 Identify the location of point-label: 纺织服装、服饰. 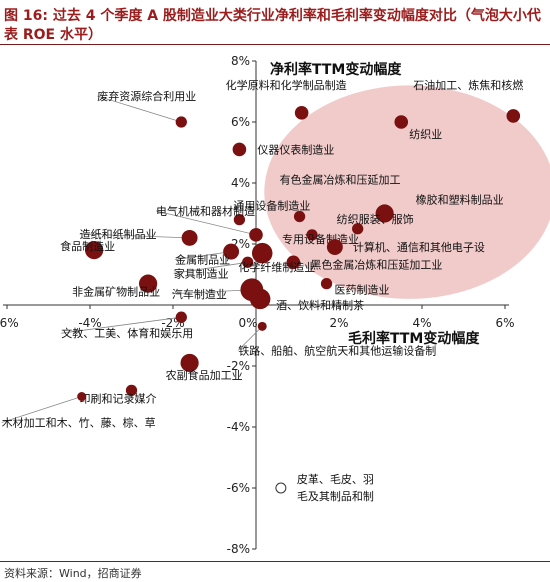
(375, 219).